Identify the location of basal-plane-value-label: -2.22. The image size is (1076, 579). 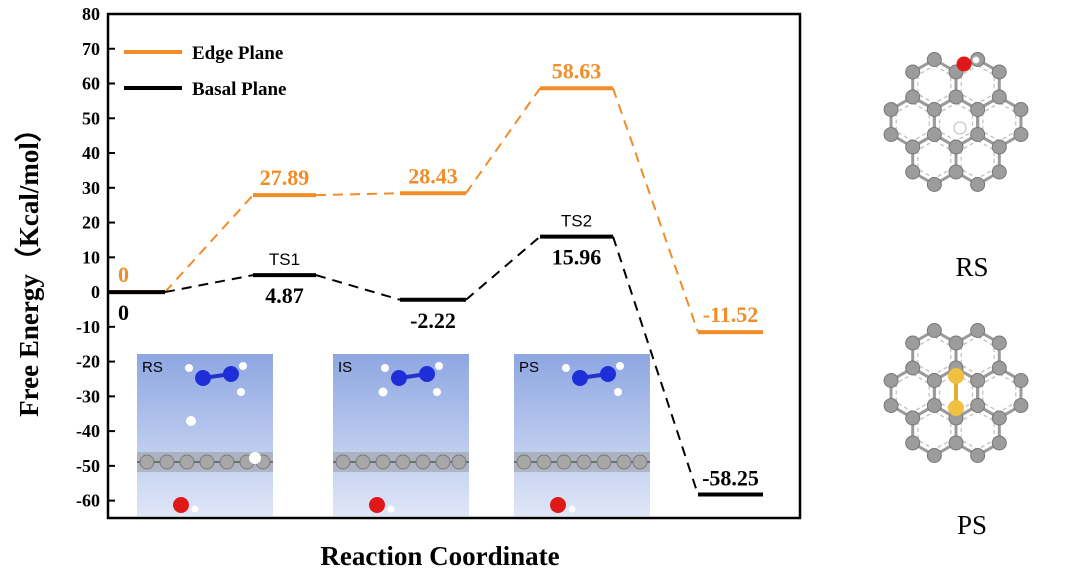
(433, 320).